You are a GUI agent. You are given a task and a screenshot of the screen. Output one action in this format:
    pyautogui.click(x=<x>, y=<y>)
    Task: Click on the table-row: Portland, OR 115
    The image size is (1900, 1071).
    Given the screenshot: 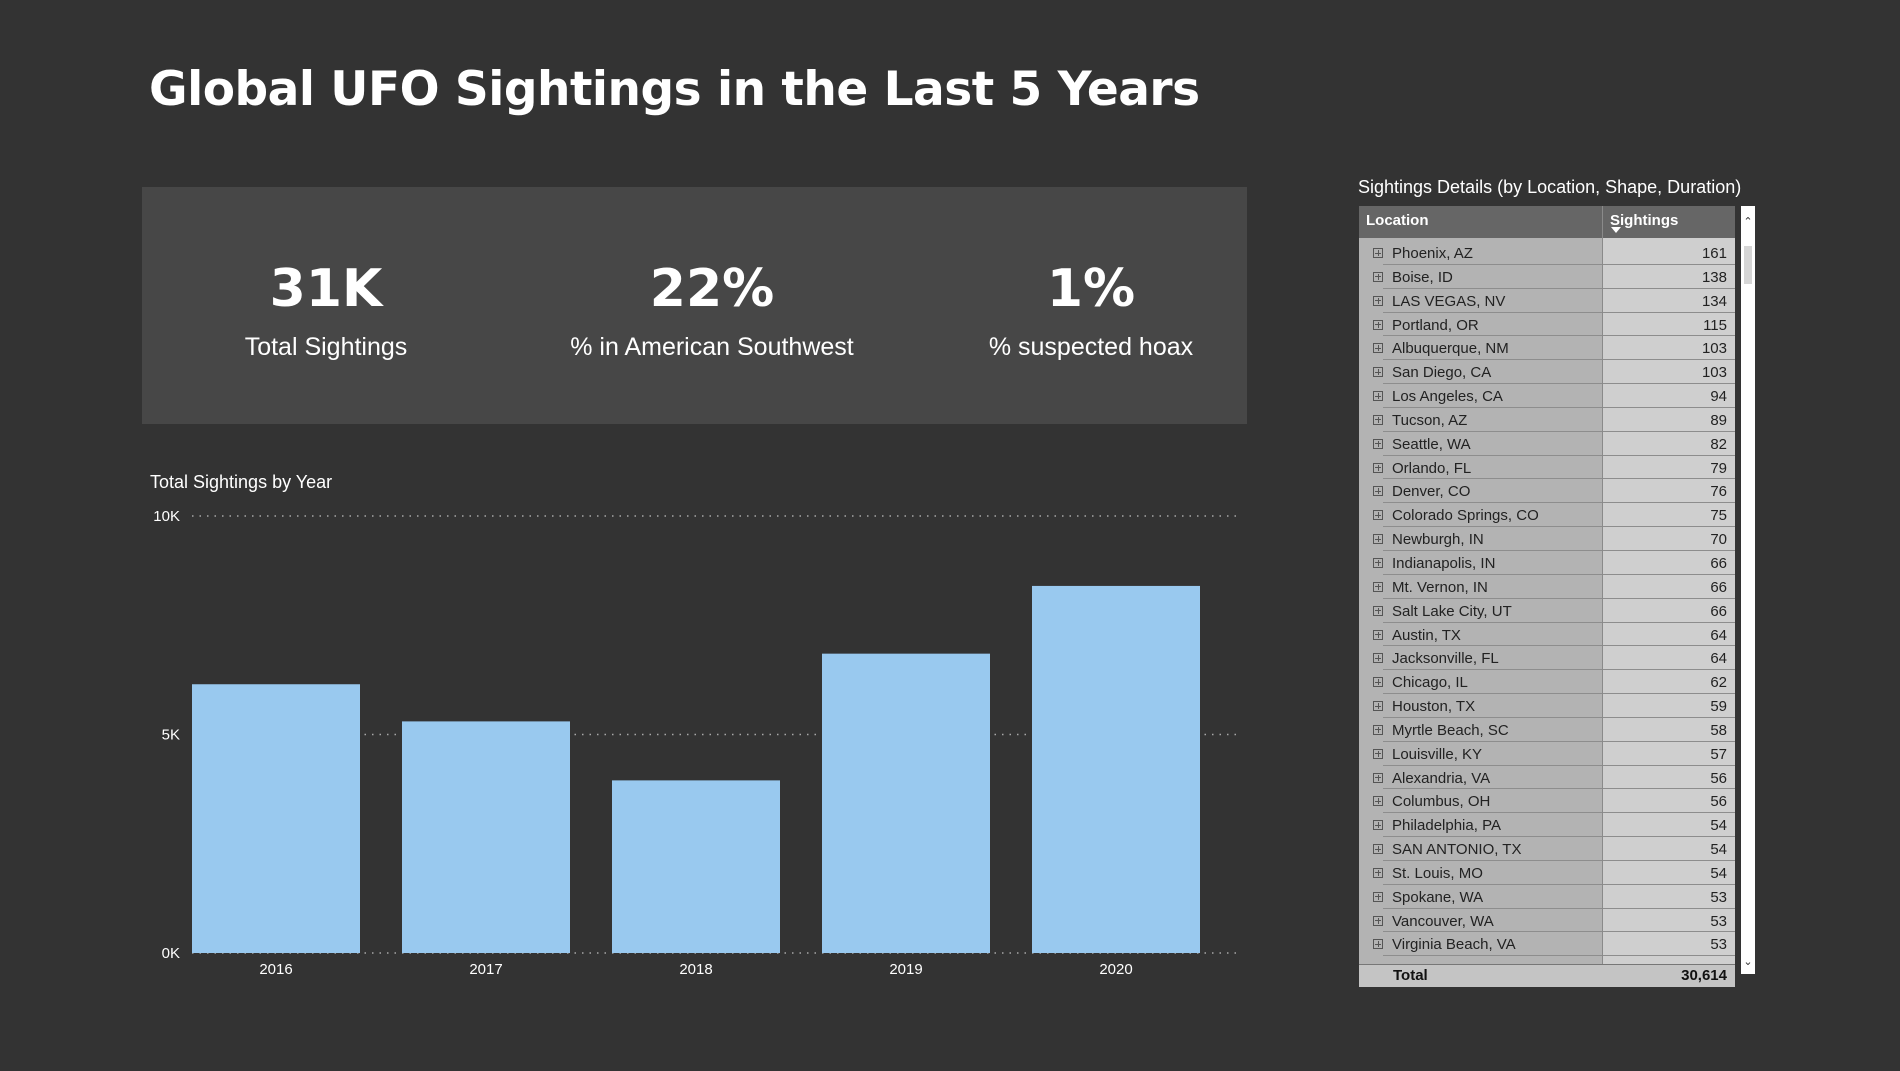 What is the action you would take?
    pyautogui.click(x=1547, y=325)
    